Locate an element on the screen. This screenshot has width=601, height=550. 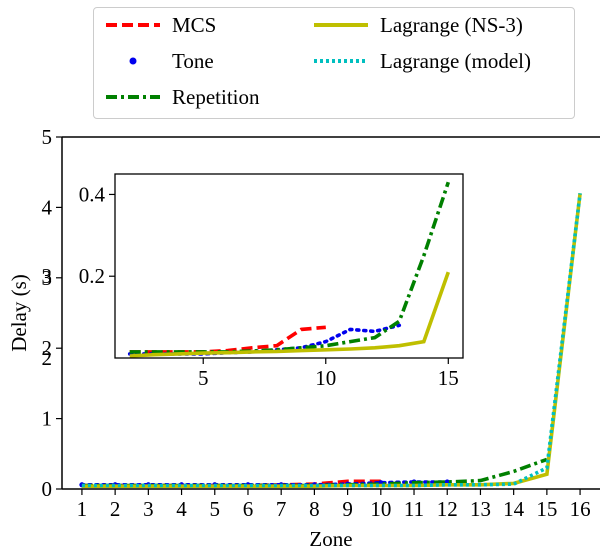
legend-entry-lagrange-ns3: Lagrange (NS-3) is located at coordinates (417, 25).